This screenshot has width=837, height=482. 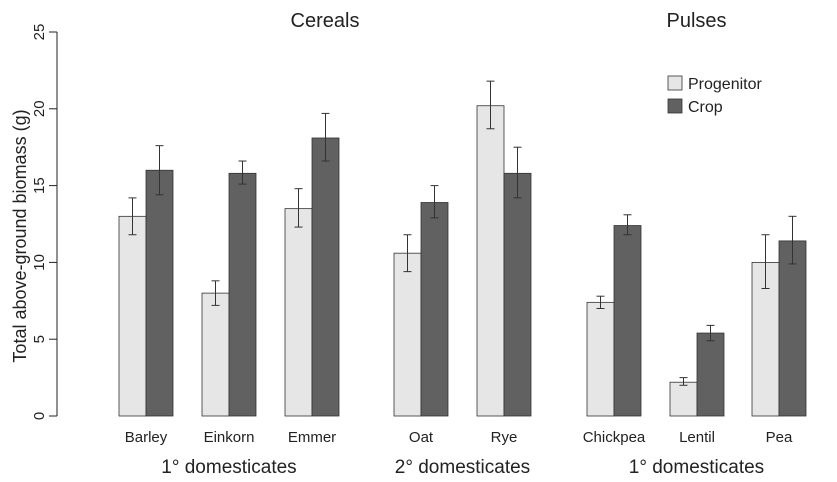 I want to click on x-tick-label-rye: Rye, so click(x=504, y=437).